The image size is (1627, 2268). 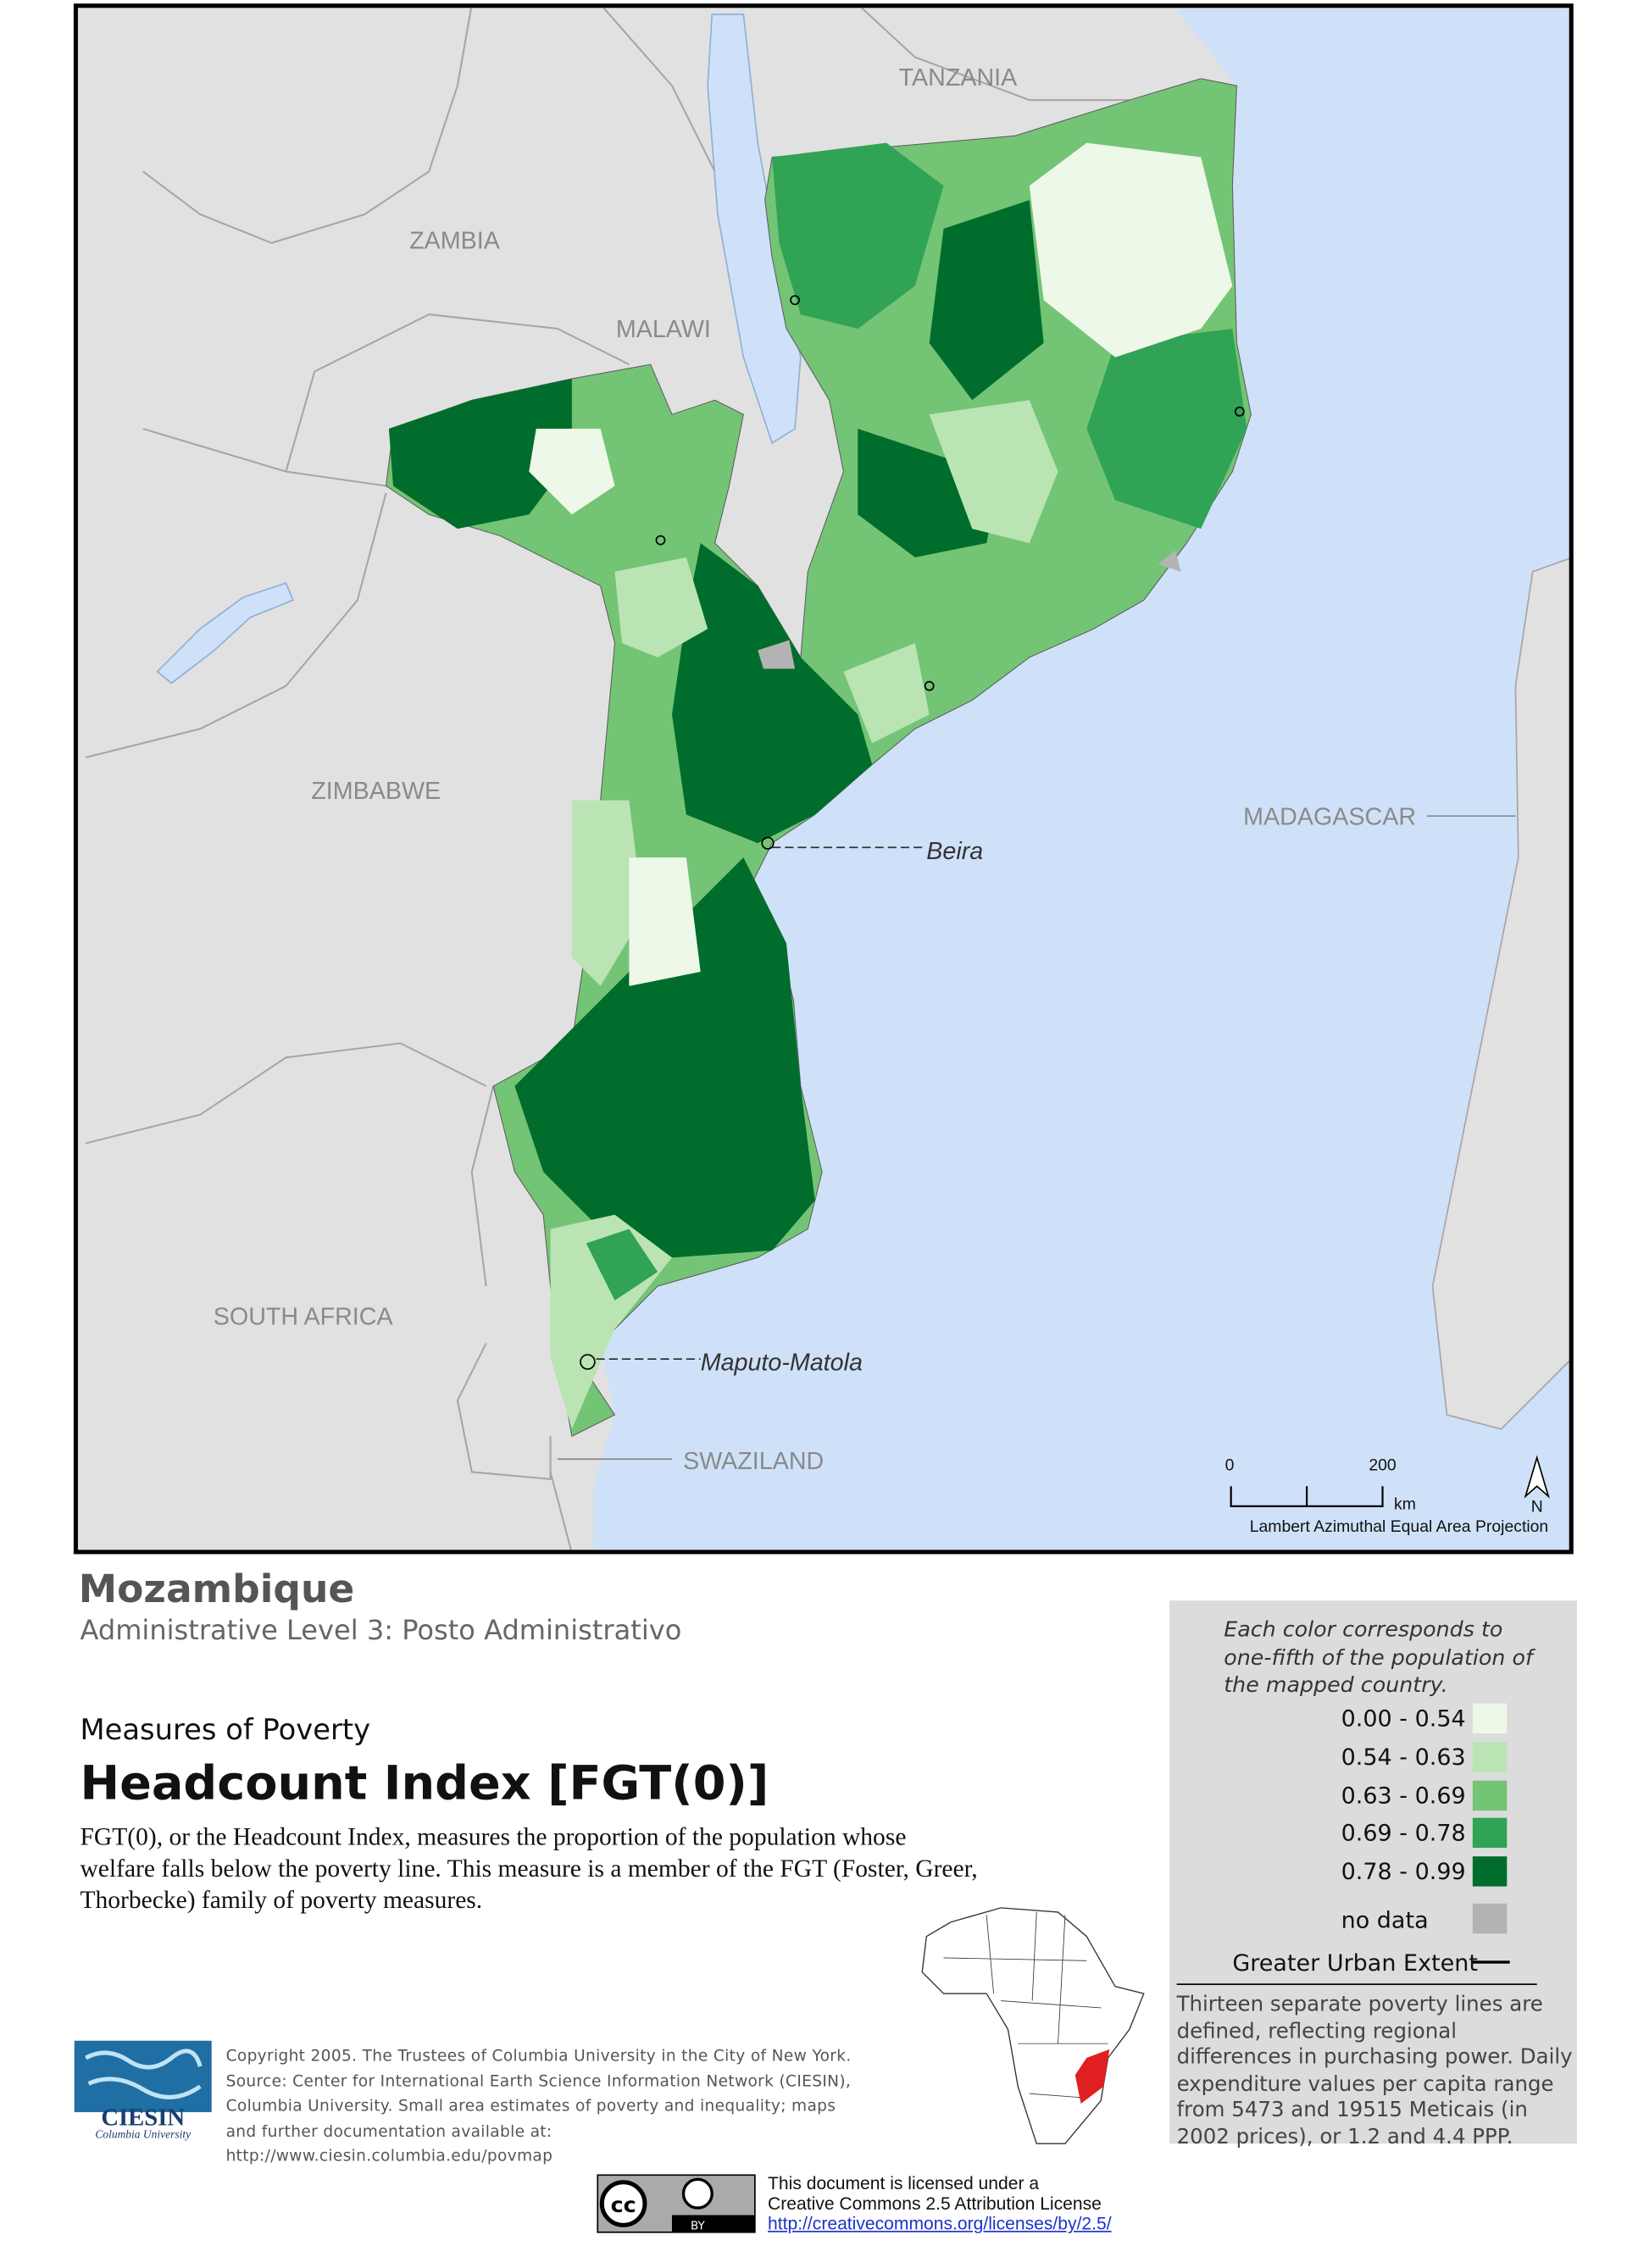 I want to click on license-line: This document is licensed under a, so click(x=904, y=2183).